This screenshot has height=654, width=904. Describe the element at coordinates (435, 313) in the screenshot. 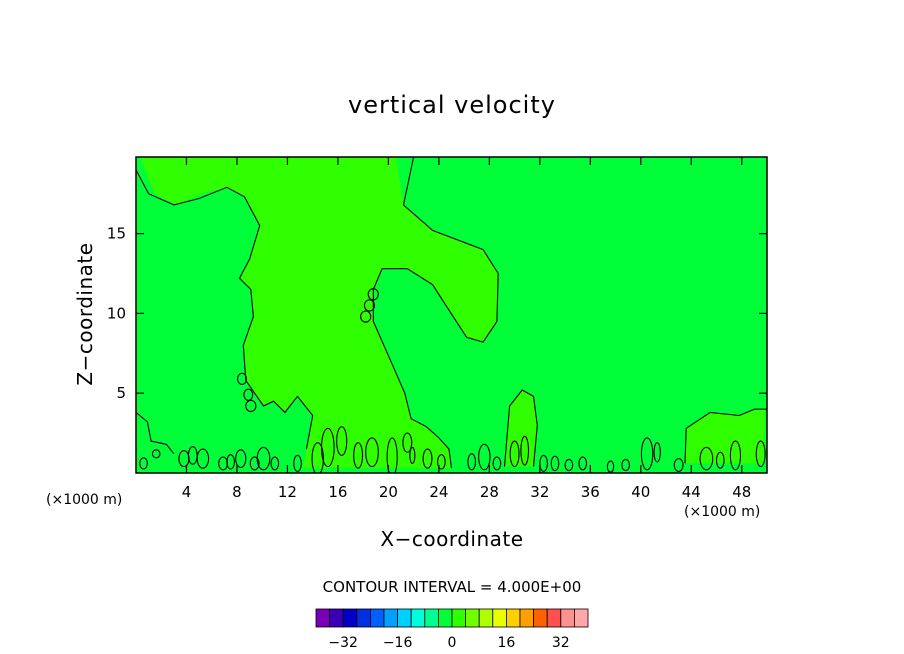

I see `contour-top-center` at that location.